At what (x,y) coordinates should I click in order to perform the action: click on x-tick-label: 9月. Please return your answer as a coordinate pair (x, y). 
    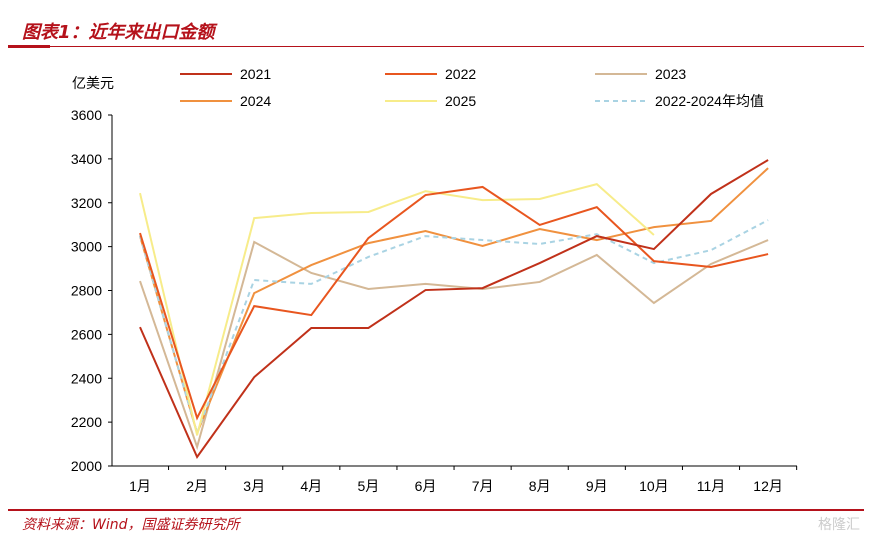
    Looking at the image, I should click on (597, 486).